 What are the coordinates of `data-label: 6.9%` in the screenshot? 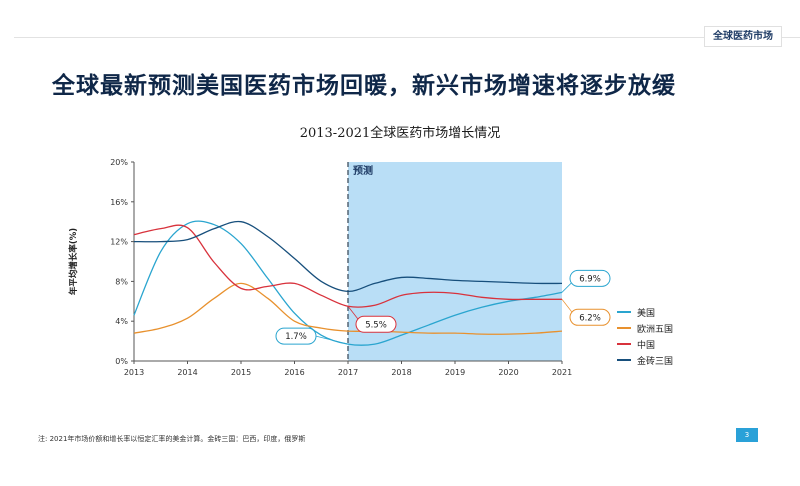 It's located at (590, 279).